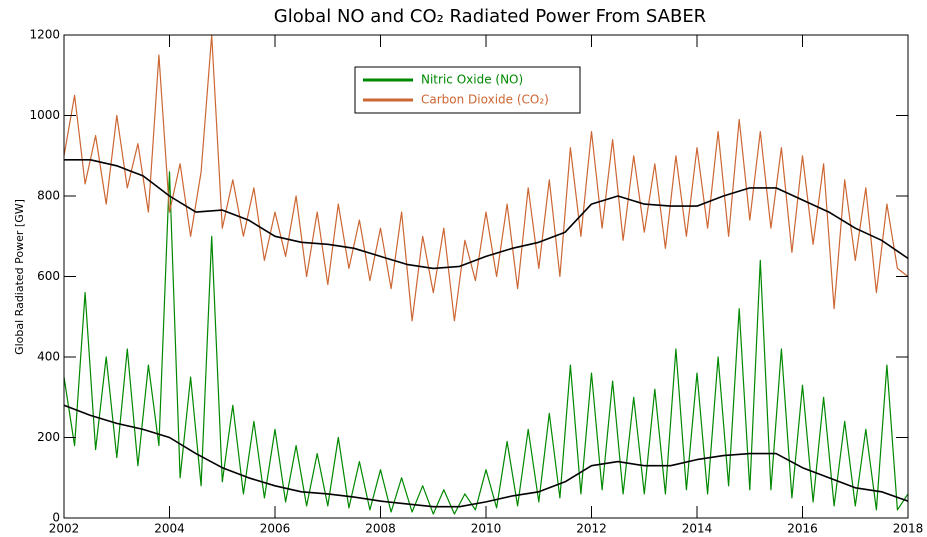 This screenshot has height=537, width=927. What do you see at coordinates (19, 277) in the screenshot?
I see `y-axis-label: Global Radiated Power [GW]` at bounding box center [19, 277].